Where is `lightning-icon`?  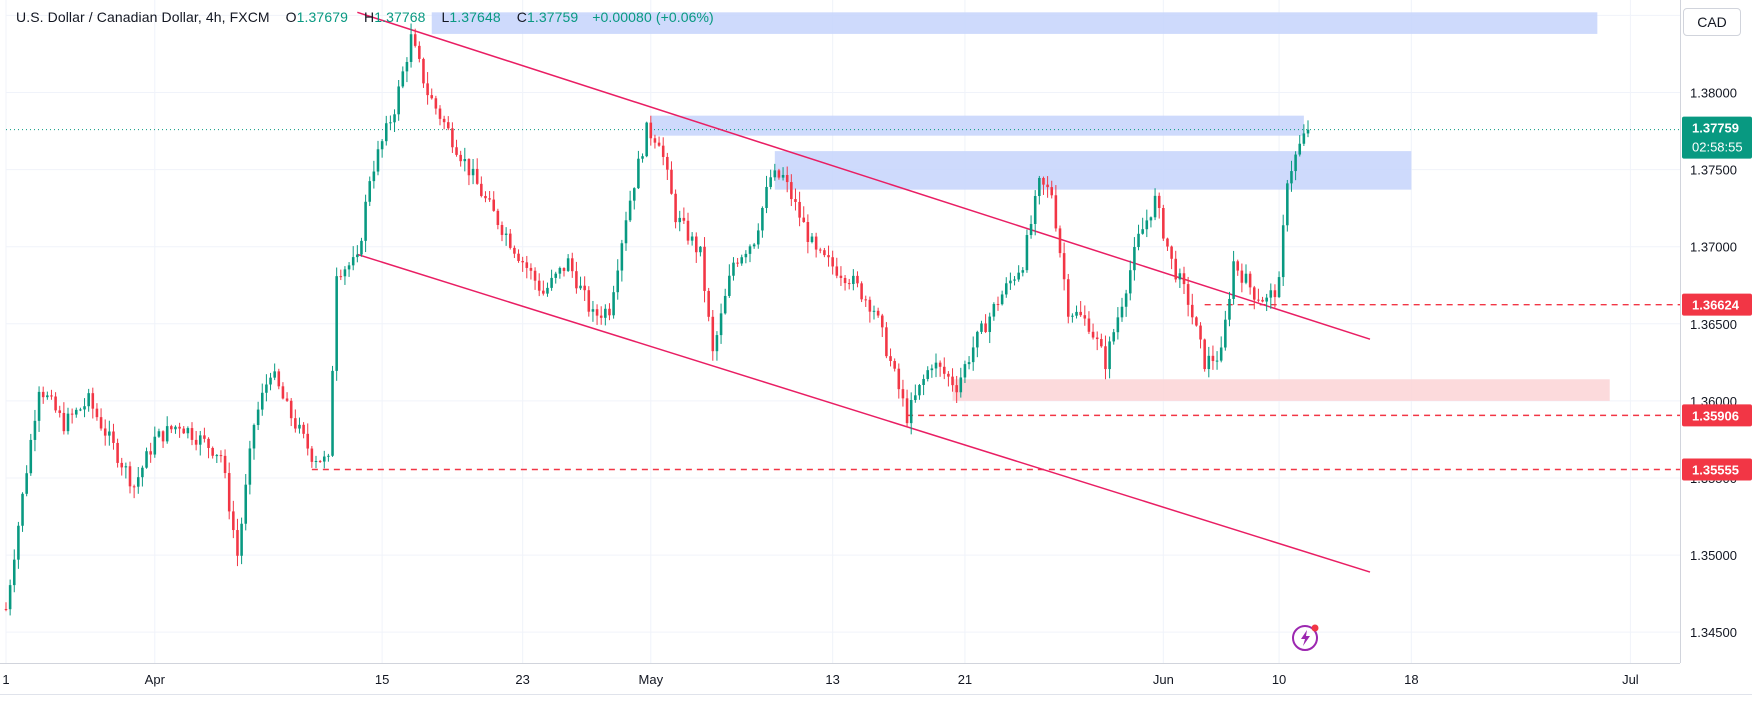
lightning-icon is located at coordinates (1306, 637).